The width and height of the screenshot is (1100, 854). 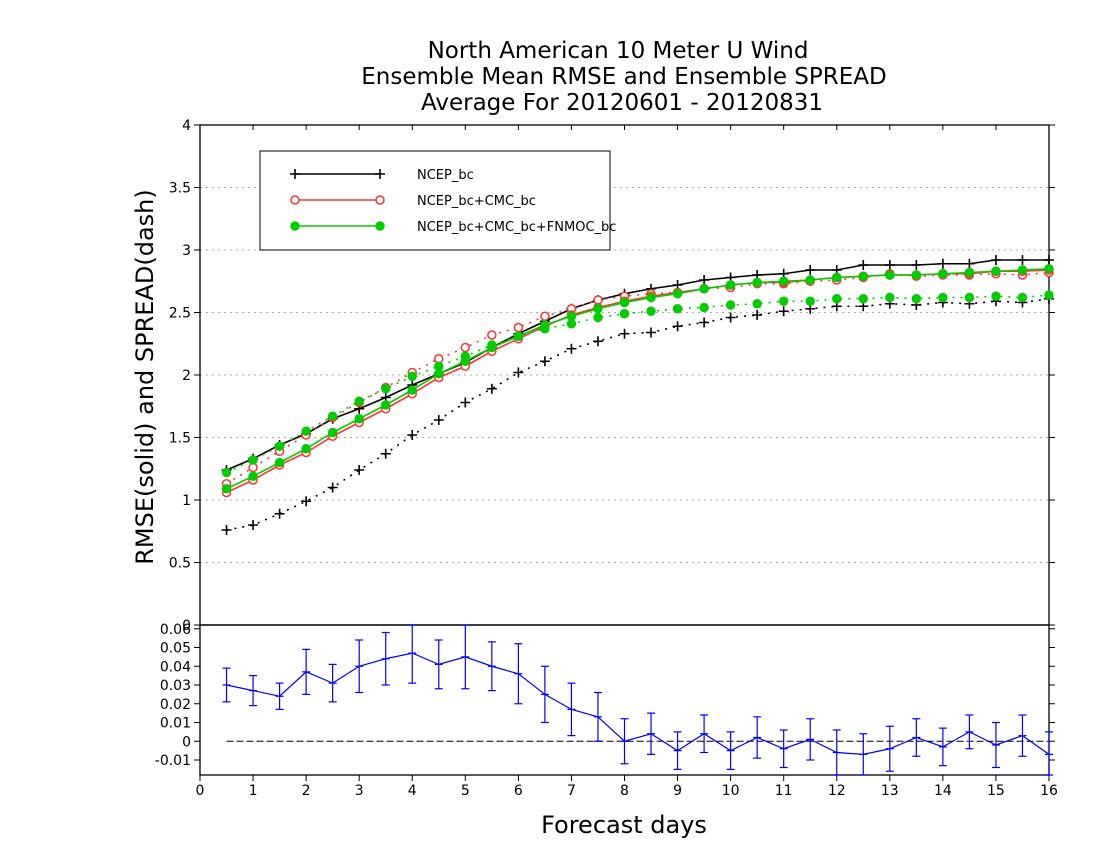 What do you see at coordinates (186, 376) in the screenshot?
I see `y-tick-label: 2` at bounding box center [186, 376].